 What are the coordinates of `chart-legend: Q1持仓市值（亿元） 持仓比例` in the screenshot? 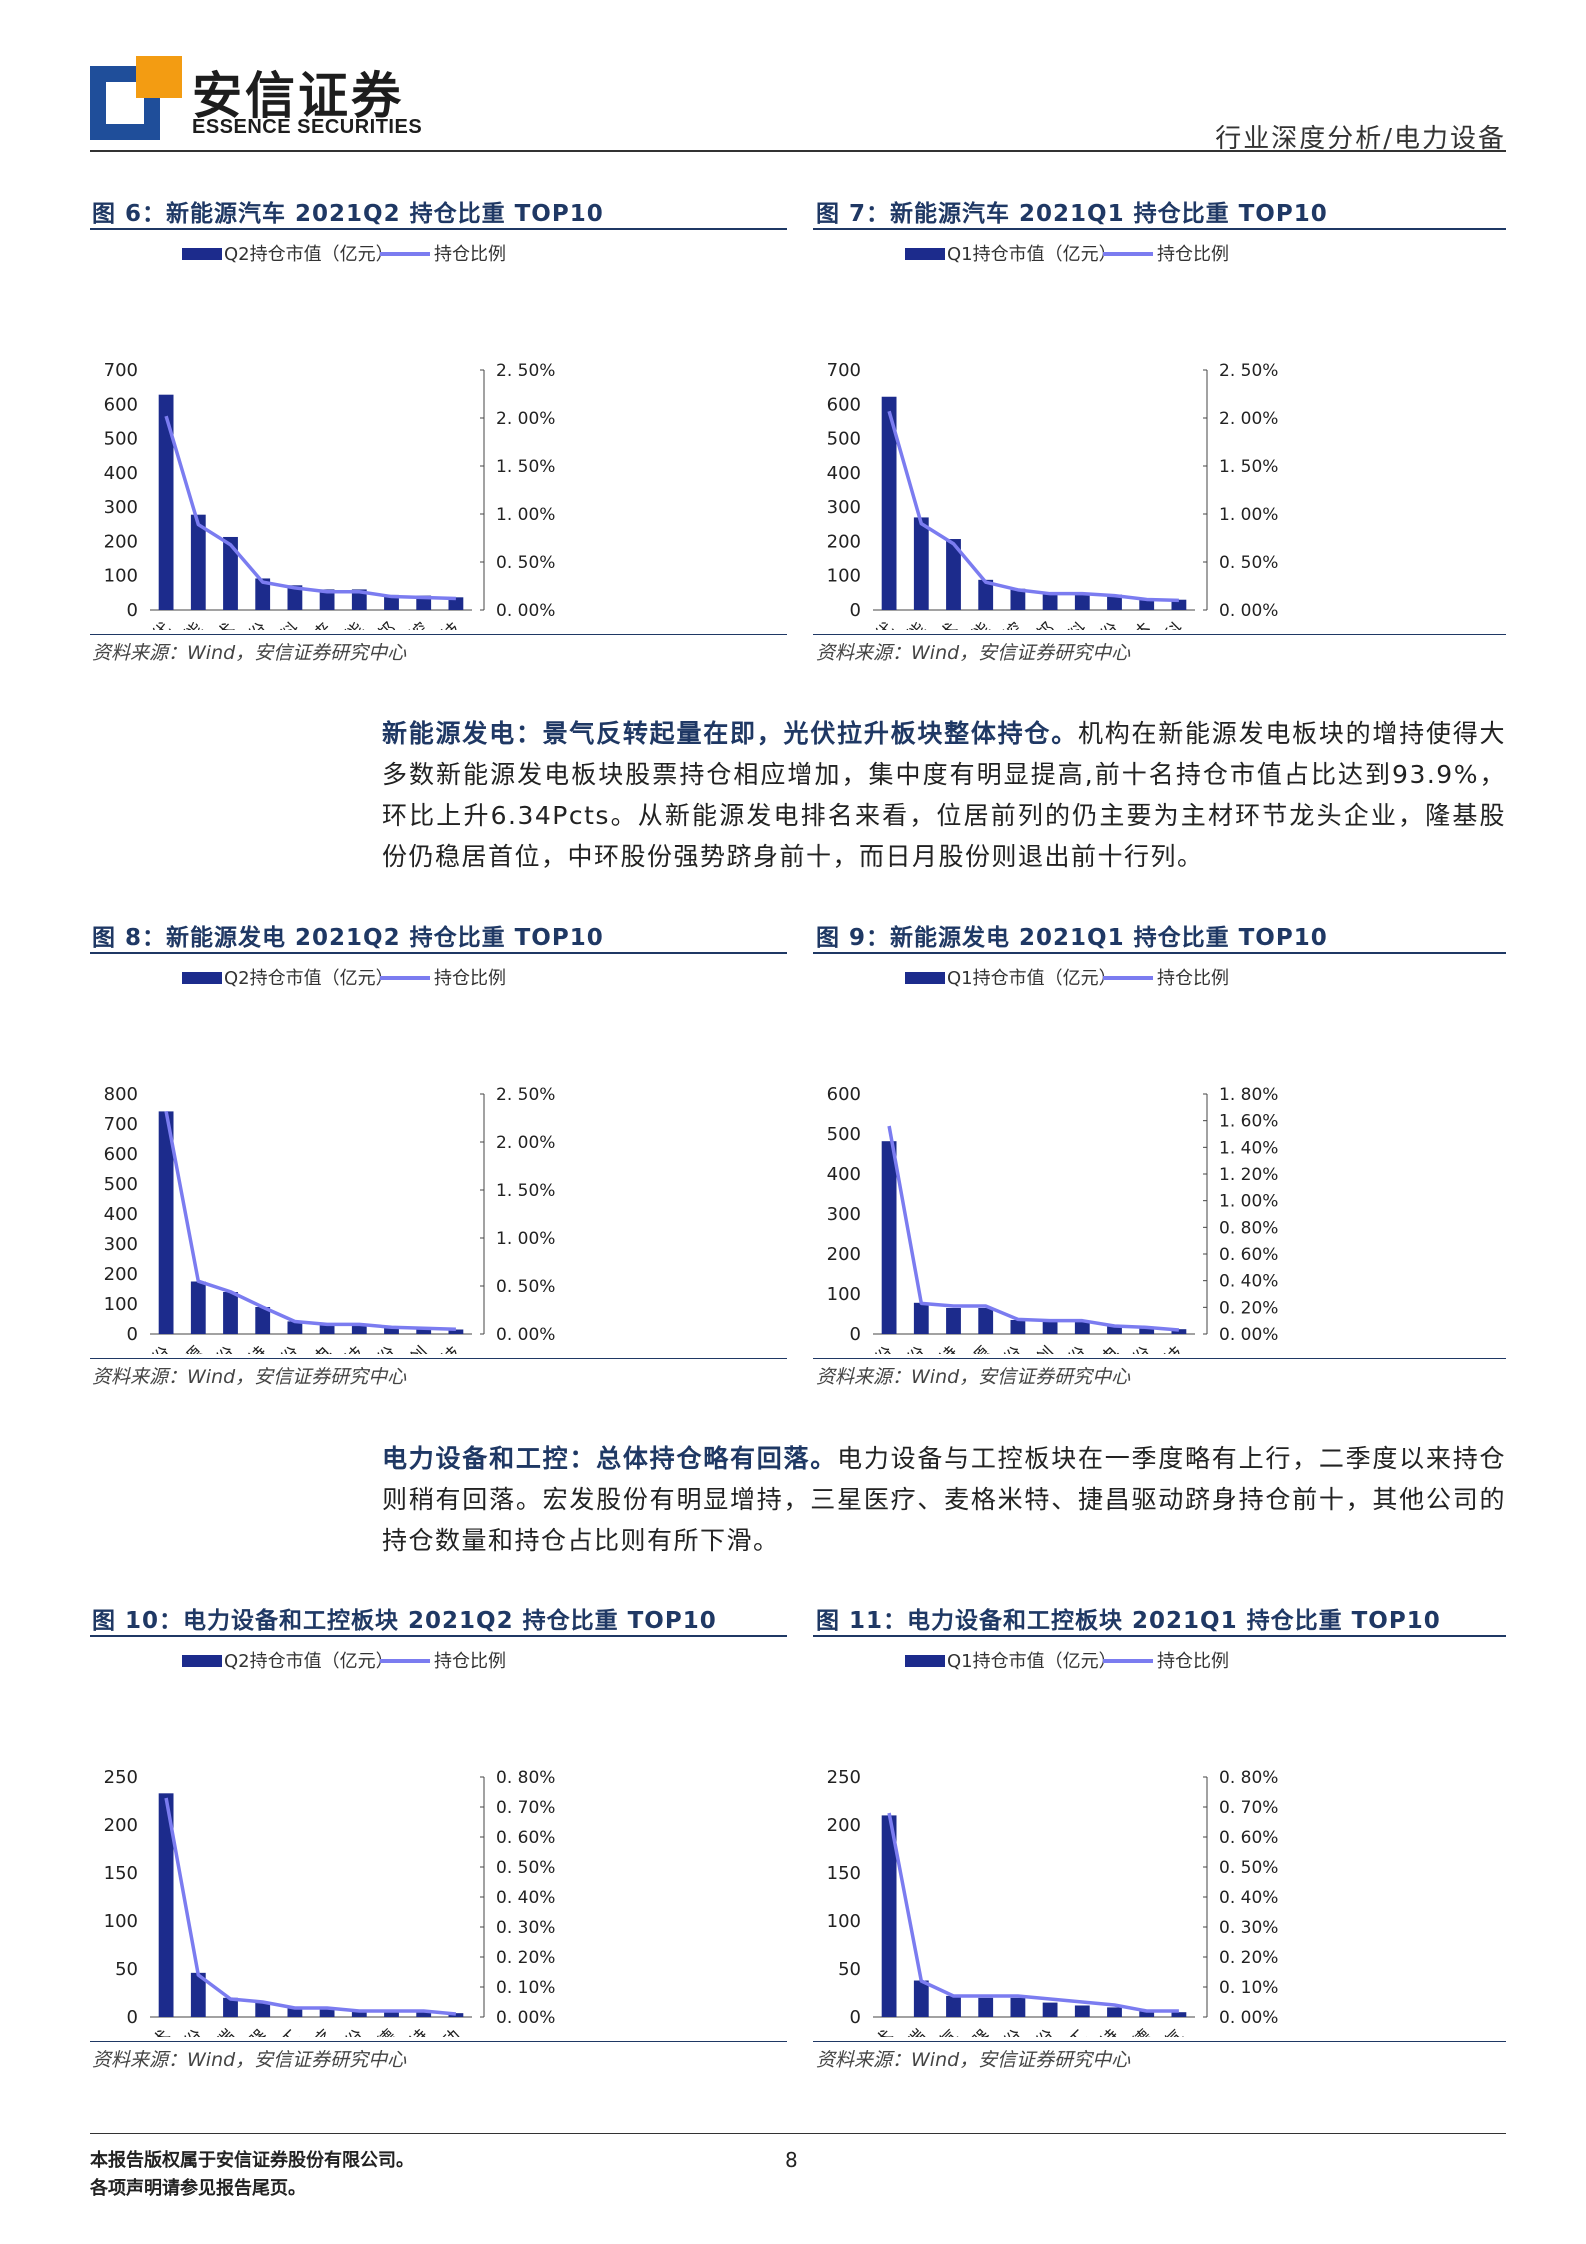 It's located at (1067, 254).